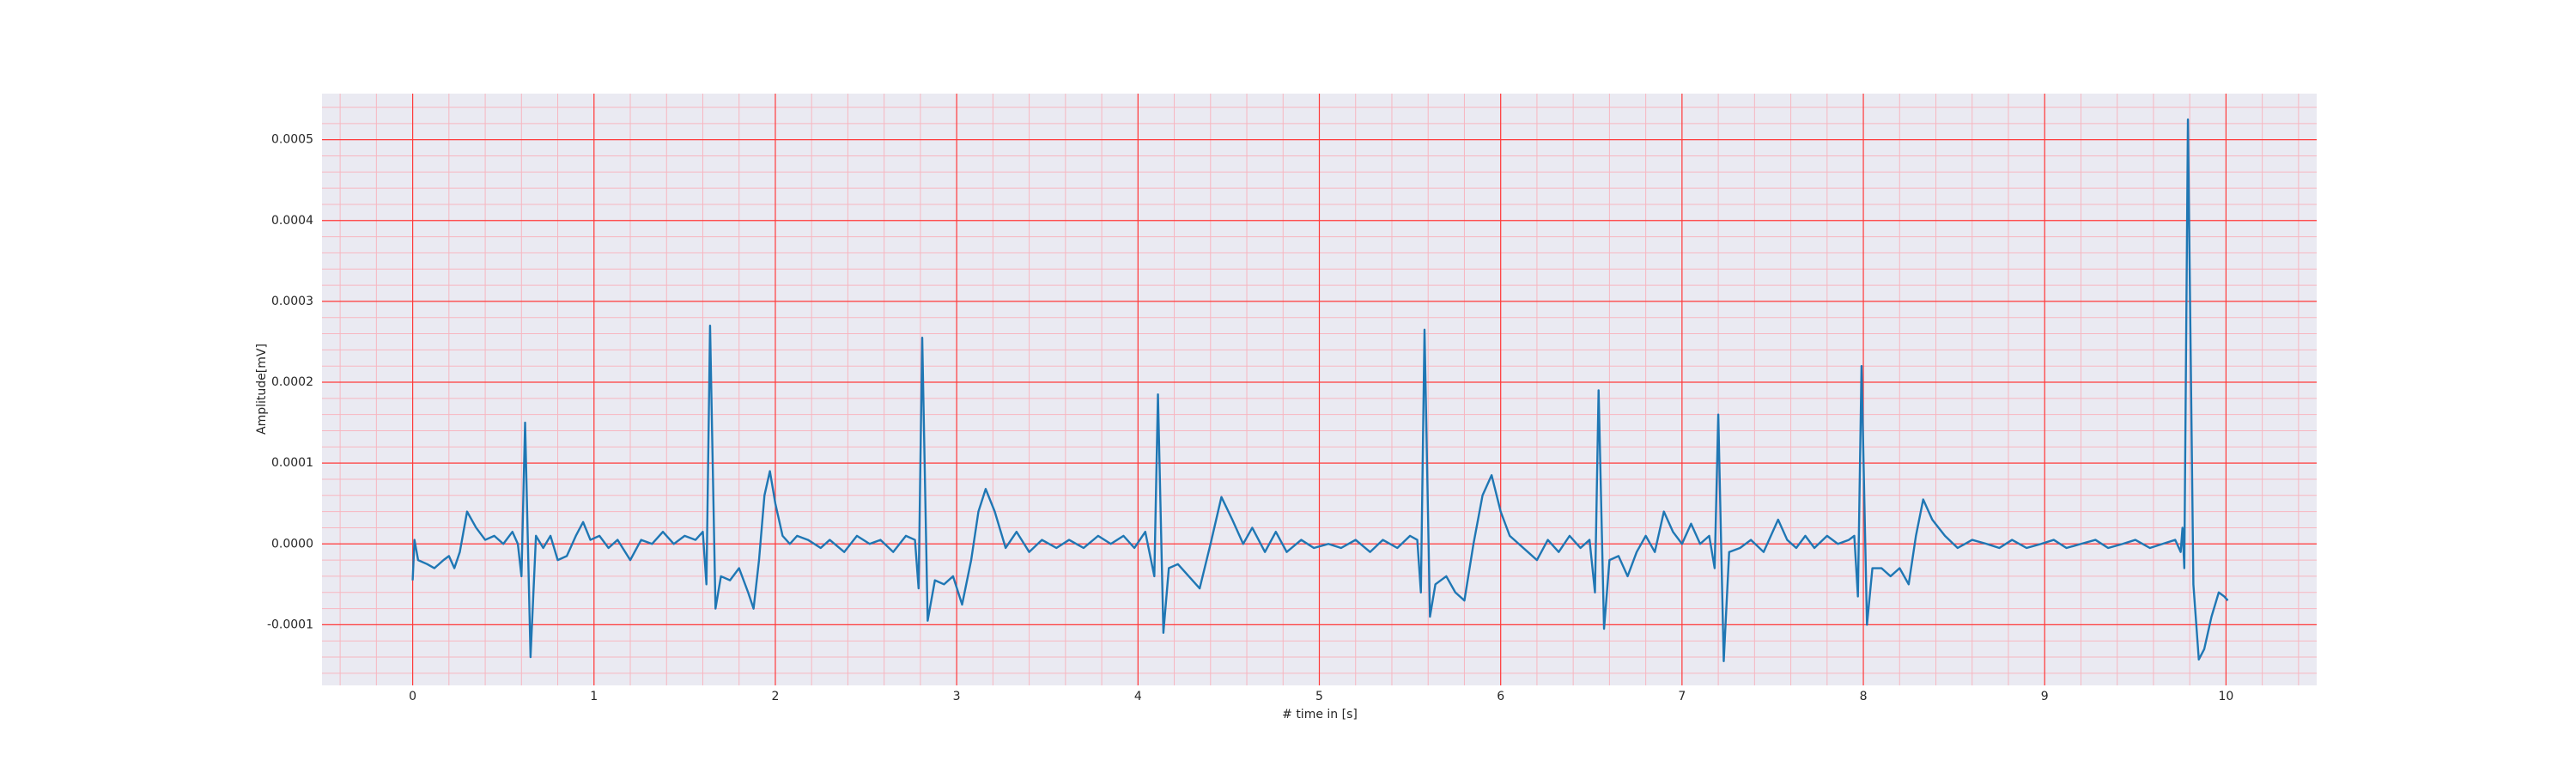  Describe the element at coordinates (594, 696) in the screenshot. I see `x-tick-label: 1` at that location.